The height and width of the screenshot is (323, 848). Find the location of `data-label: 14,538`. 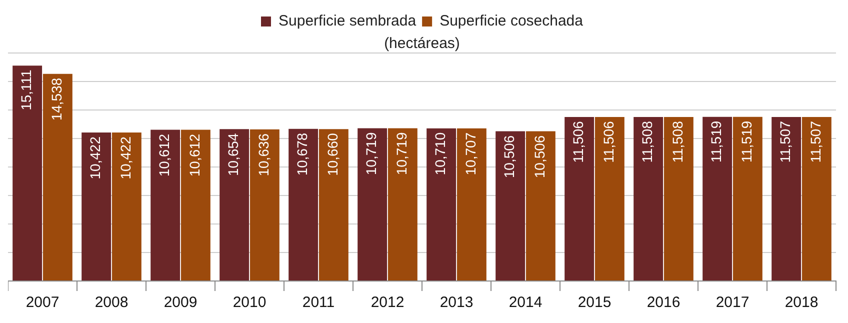

data-label: 14,538 is located at coordinates (56, 99).